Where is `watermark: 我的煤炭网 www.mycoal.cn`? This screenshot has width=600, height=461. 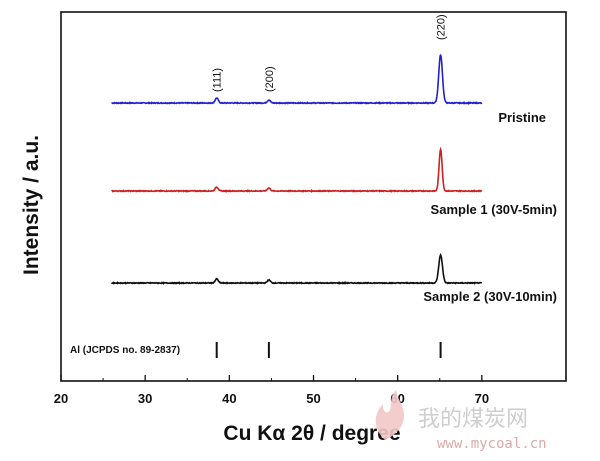
watermark: 我的煤炭网 www.mycoal.cn is located at coordinates (461, 421).